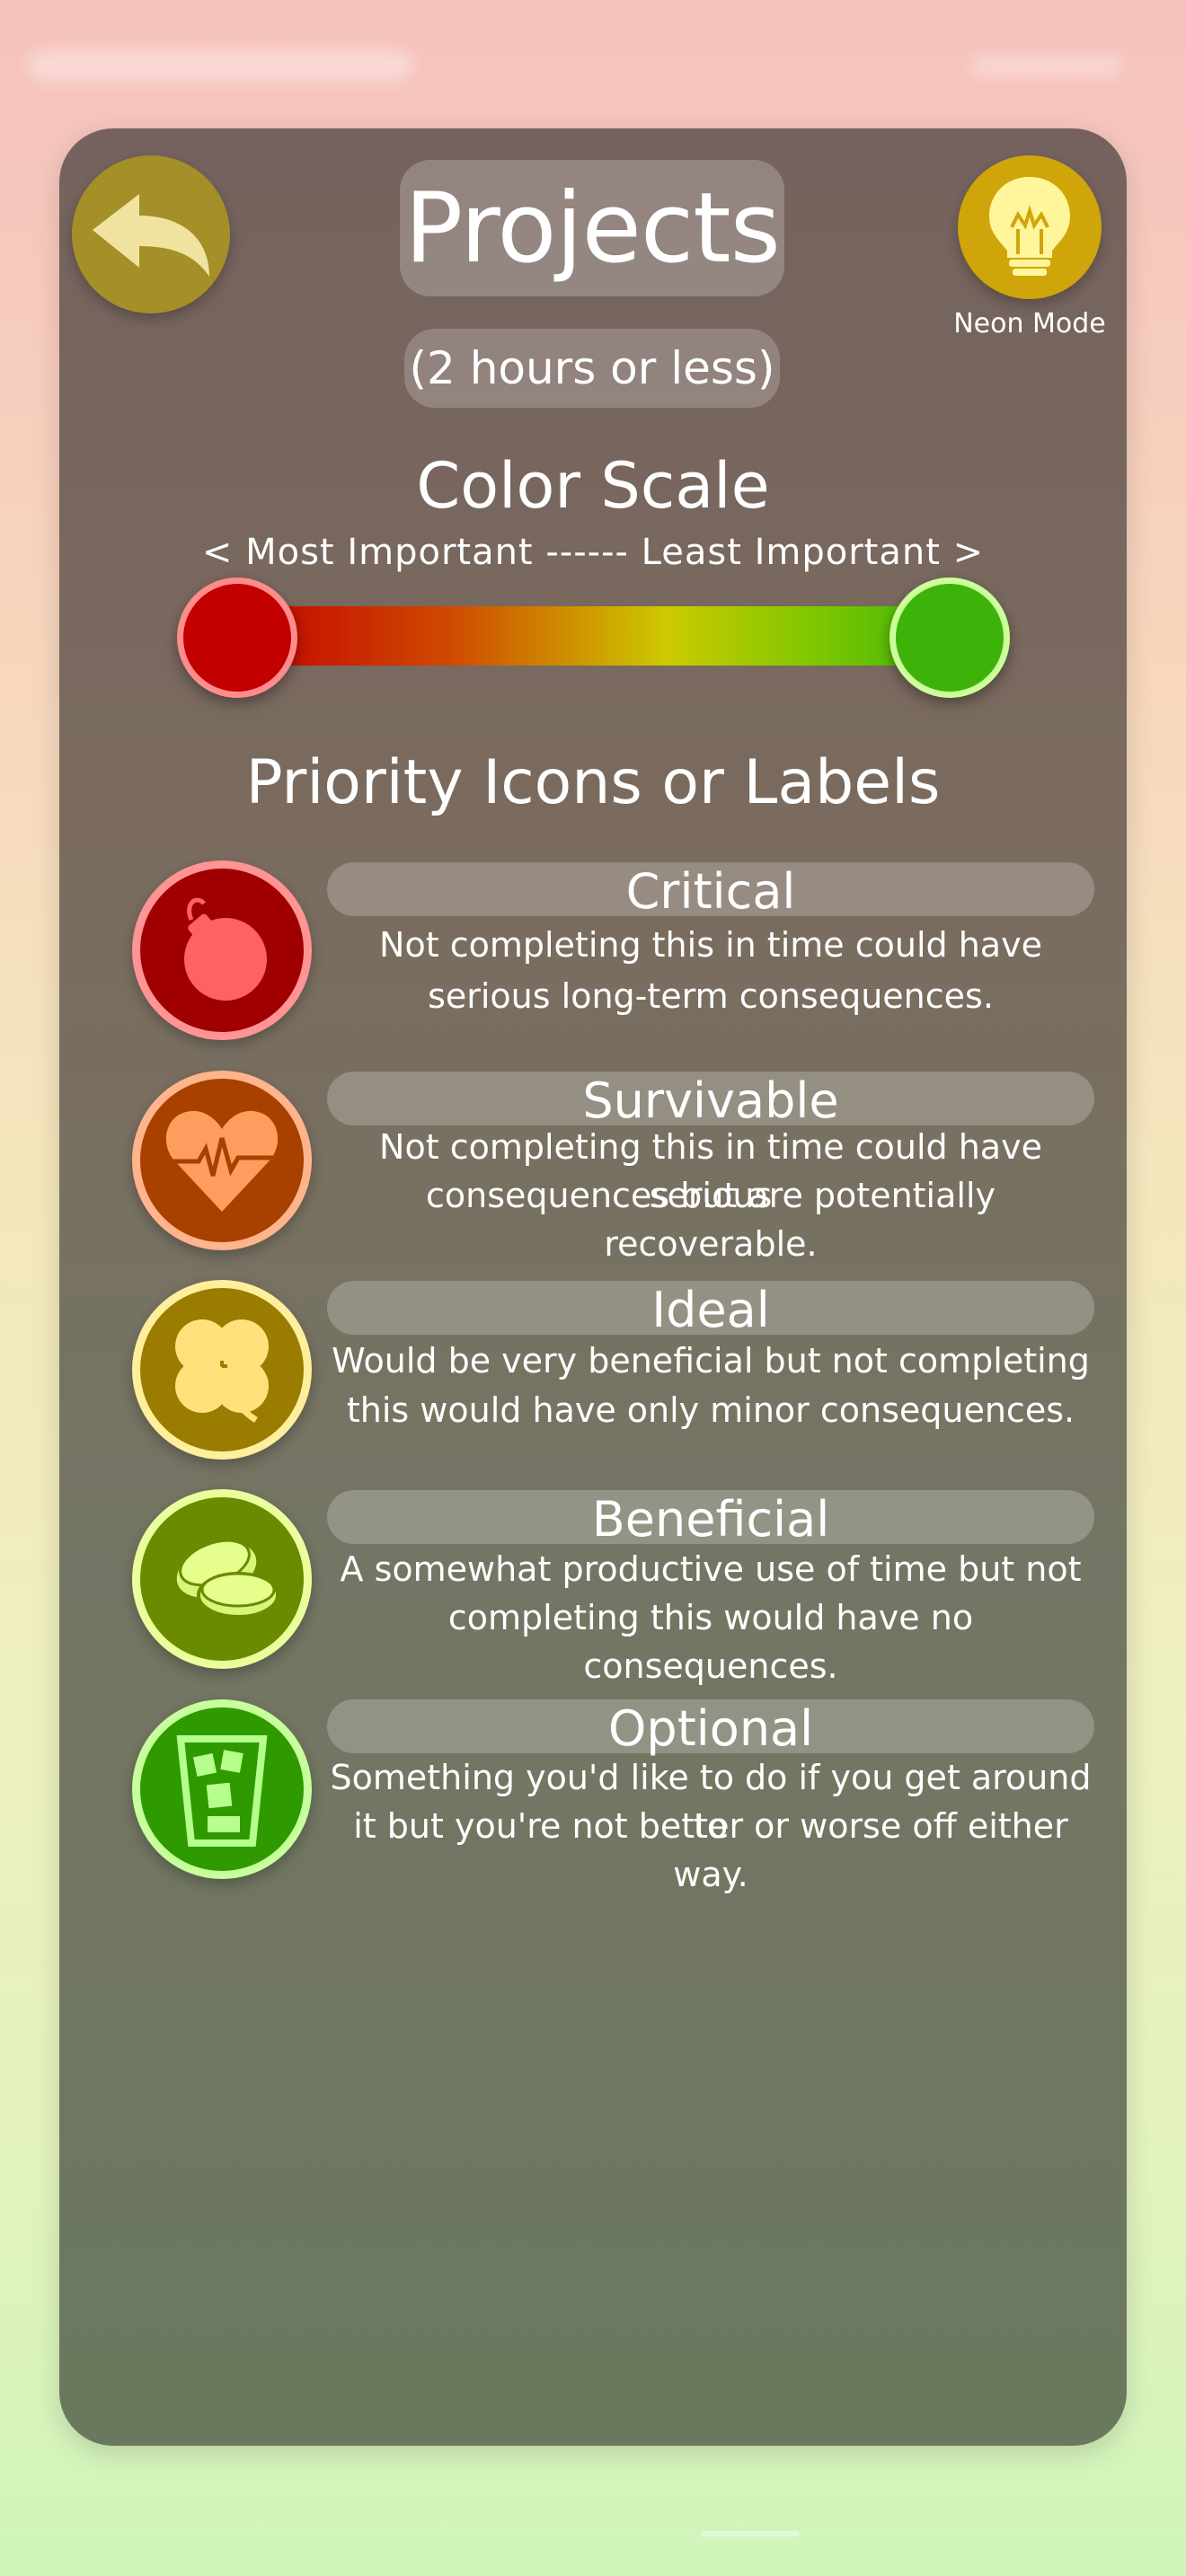  Describe the element at coordinates (950, 638) in the screenshot. I see `scale-end-knob` at that location.